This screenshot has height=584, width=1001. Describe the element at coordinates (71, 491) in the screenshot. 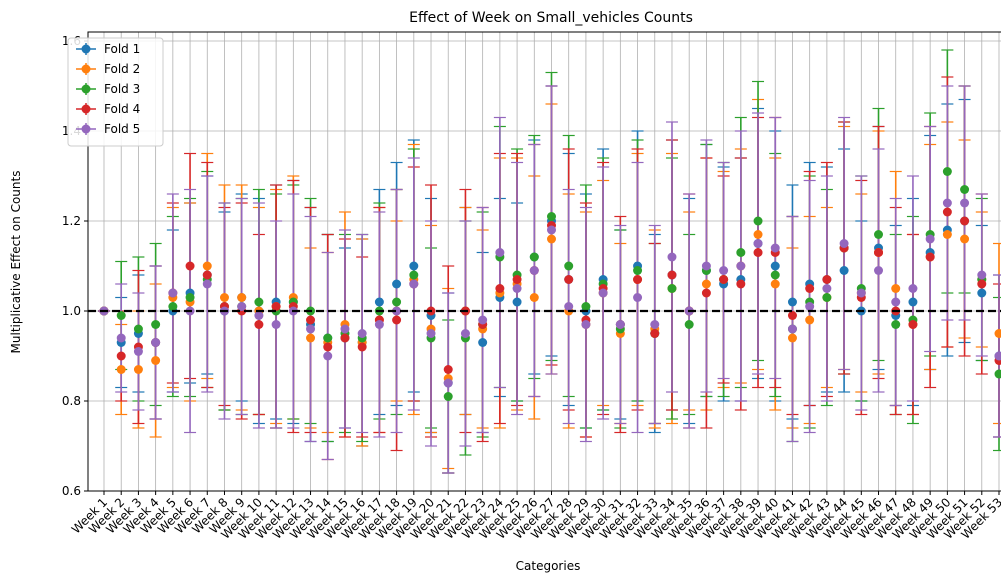

I see `y-tick-label: 0.6` at that location.